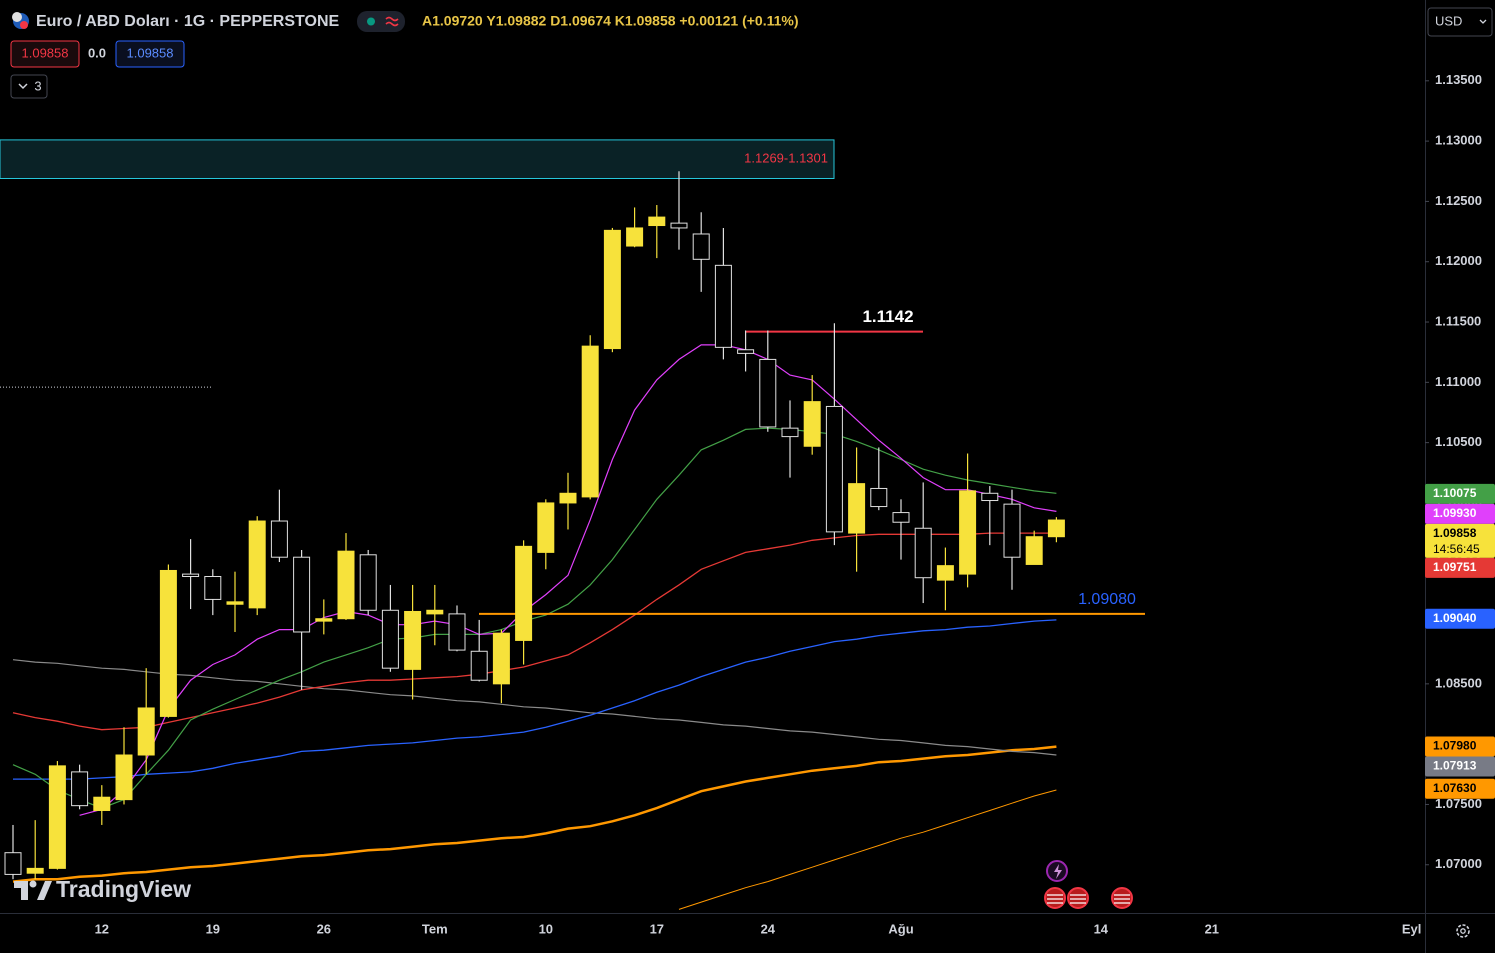  I want to click on market-status, so click(381, 21).